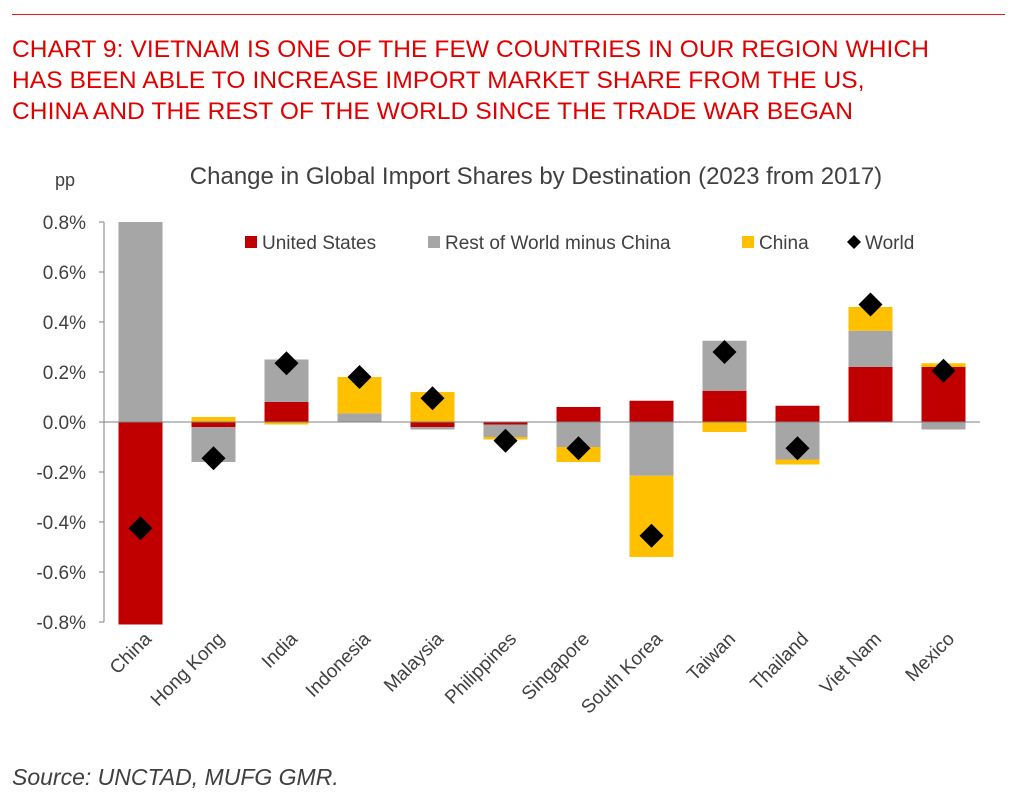 Image resolution: width=1022 pixels, height=802 pixels. What do you see at coordinates (943, 370) in the screenshot?
I see `world-marker-mexico` at bounding box center [943, 370].